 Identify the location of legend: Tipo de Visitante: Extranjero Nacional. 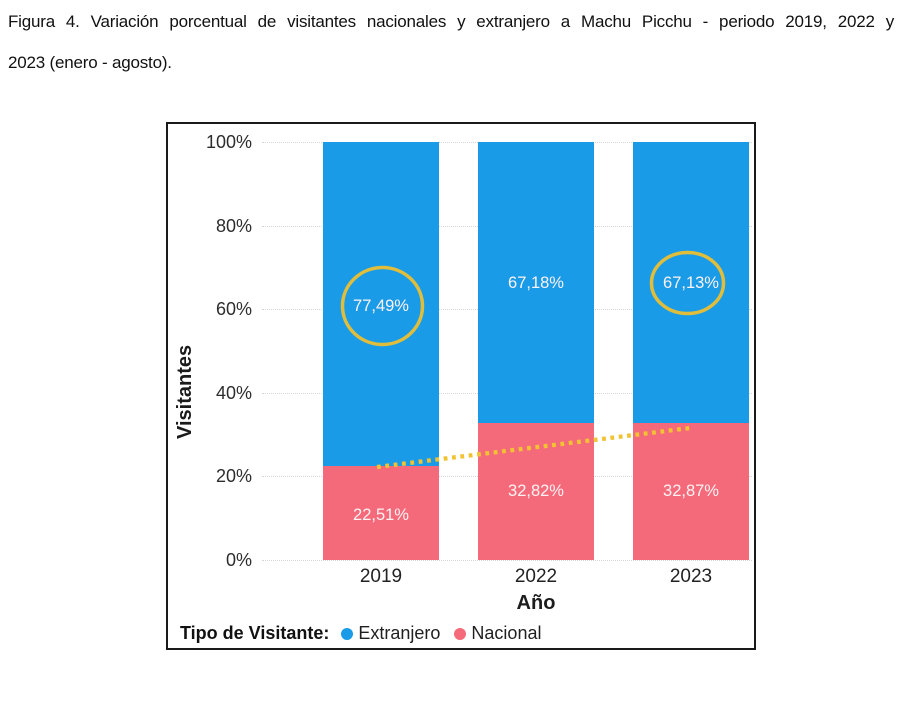
(367, 633).